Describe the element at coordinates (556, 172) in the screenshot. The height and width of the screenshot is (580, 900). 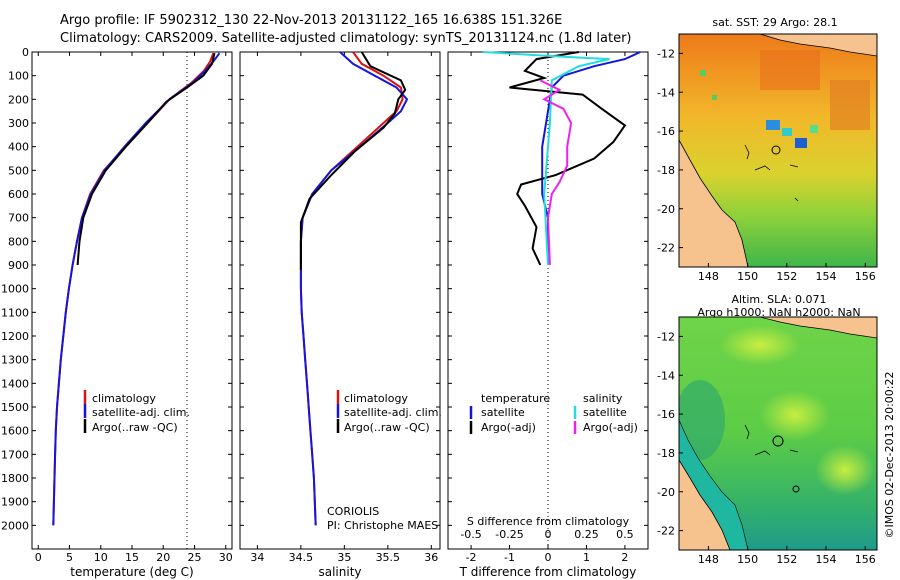
I see `series-line-s-argo` at that location.